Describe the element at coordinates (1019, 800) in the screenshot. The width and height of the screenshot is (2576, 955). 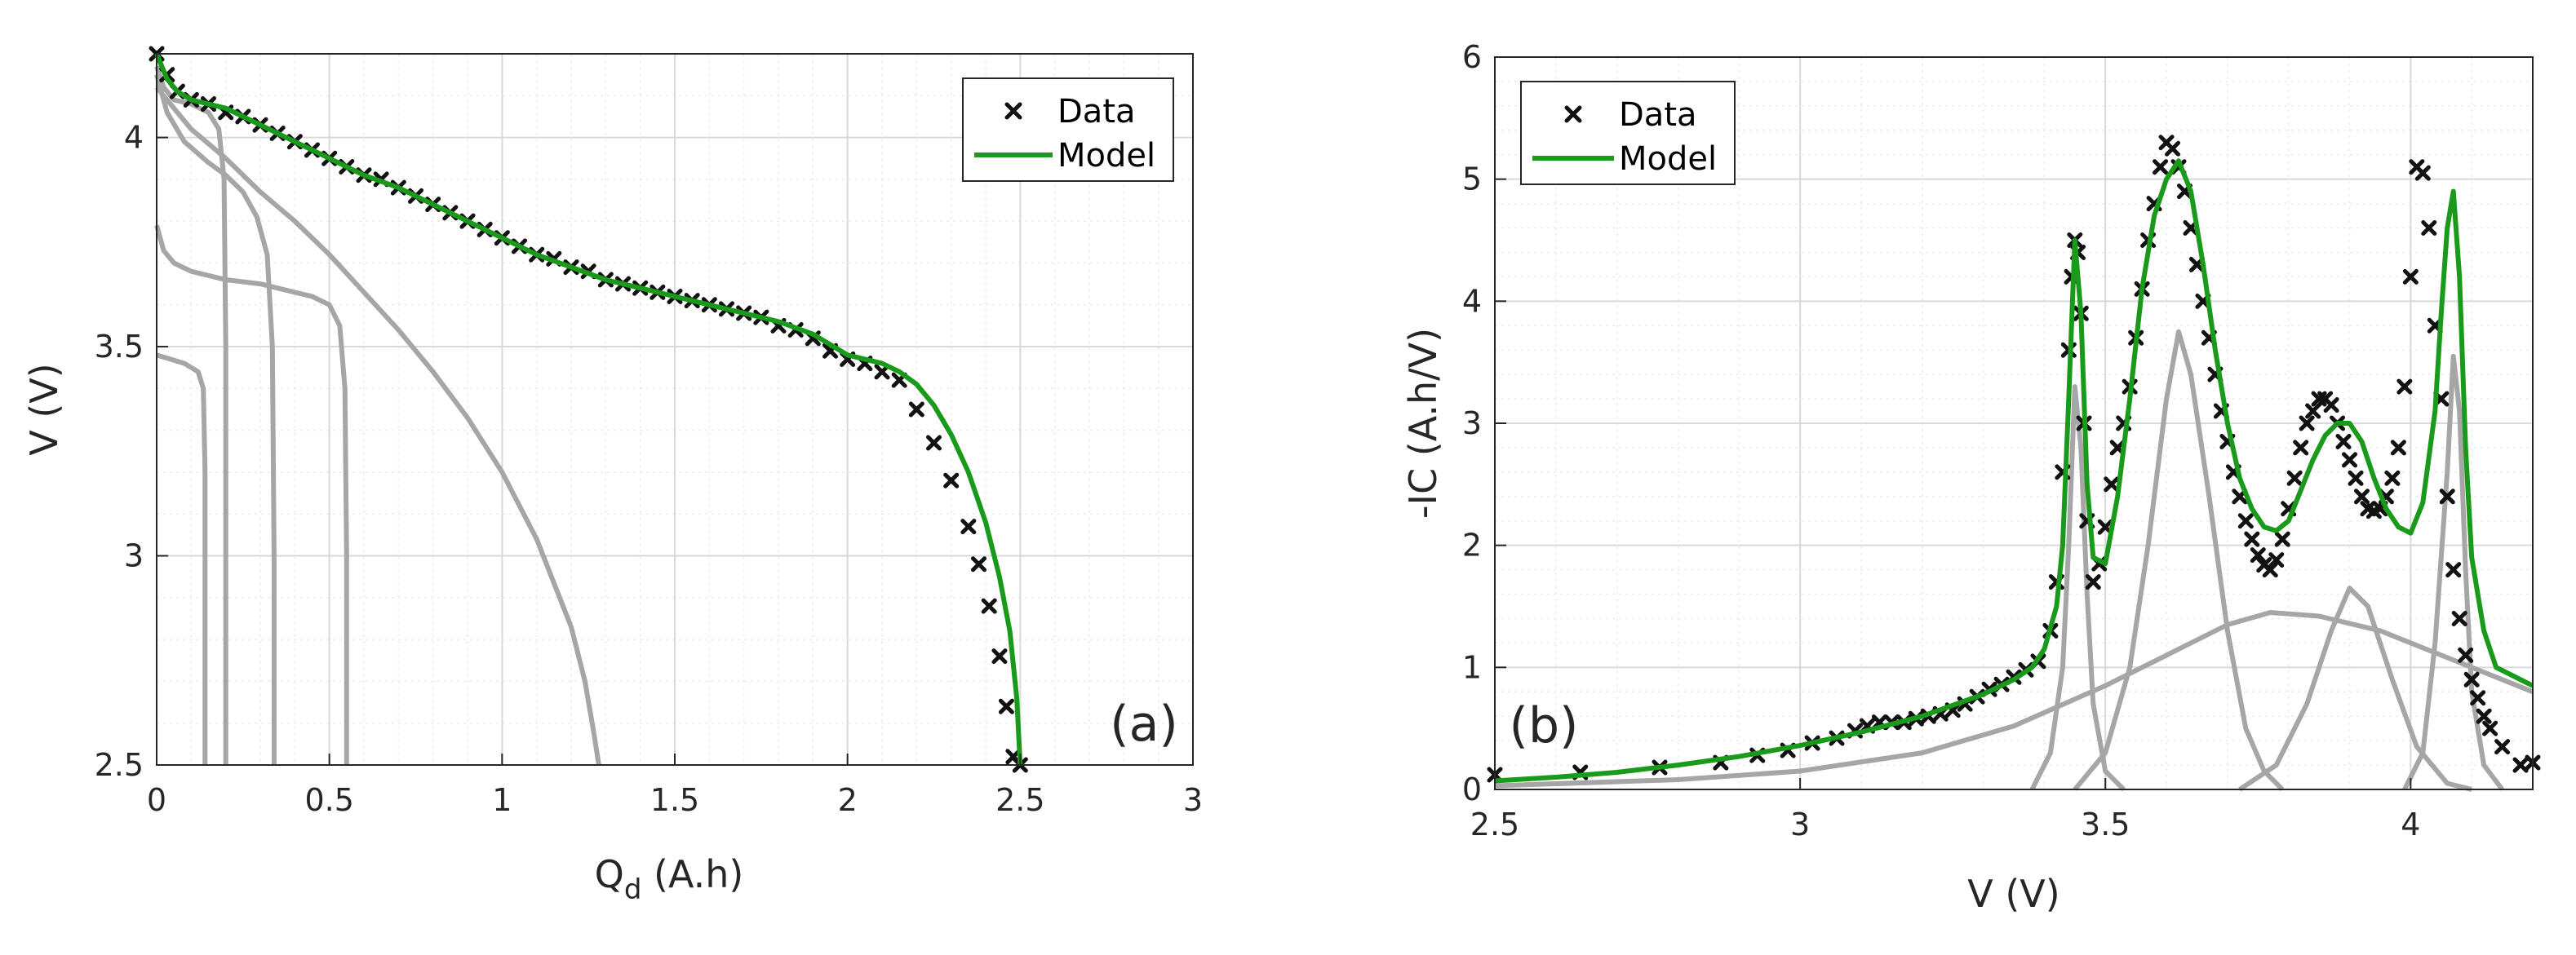
I see `panel-a-x-tick-label: 2.5` at that location.